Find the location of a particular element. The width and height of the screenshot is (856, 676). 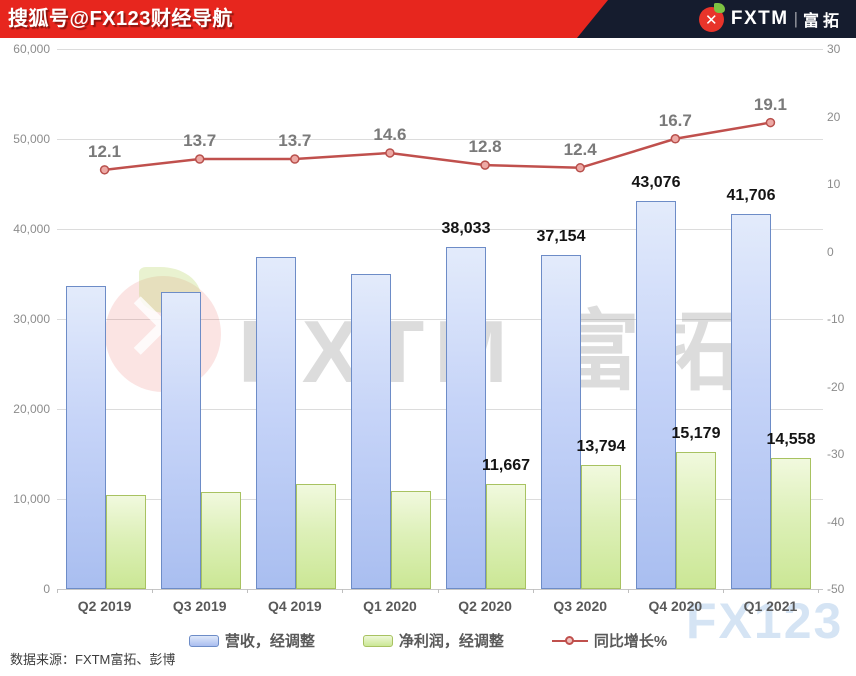

bar-data-label: 37,154 is located at coordinates (561, 236).